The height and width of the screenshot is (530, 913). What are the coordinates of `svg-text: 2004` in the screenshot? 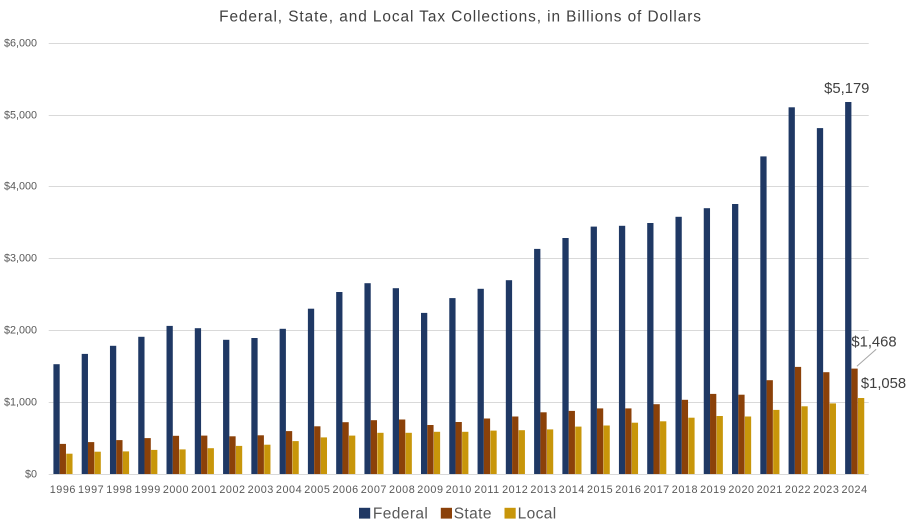 It's located at (289, 490).